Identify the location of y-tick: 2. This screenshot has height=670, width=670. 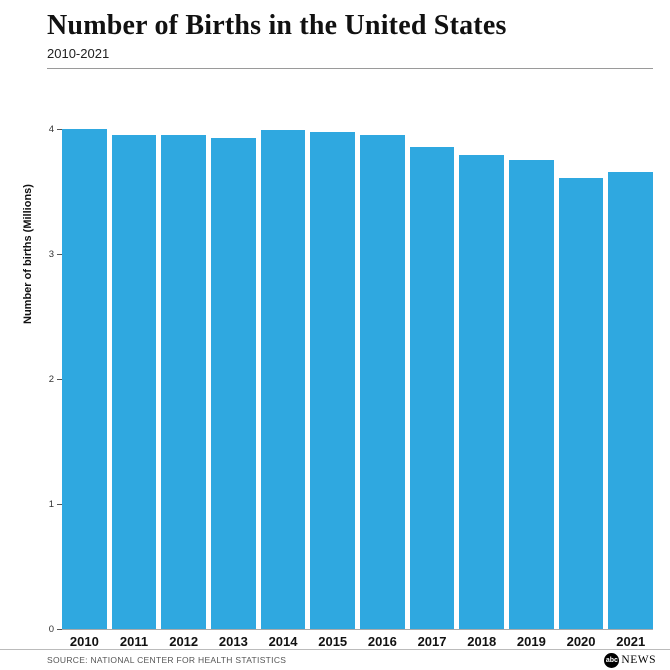
(55, 379).